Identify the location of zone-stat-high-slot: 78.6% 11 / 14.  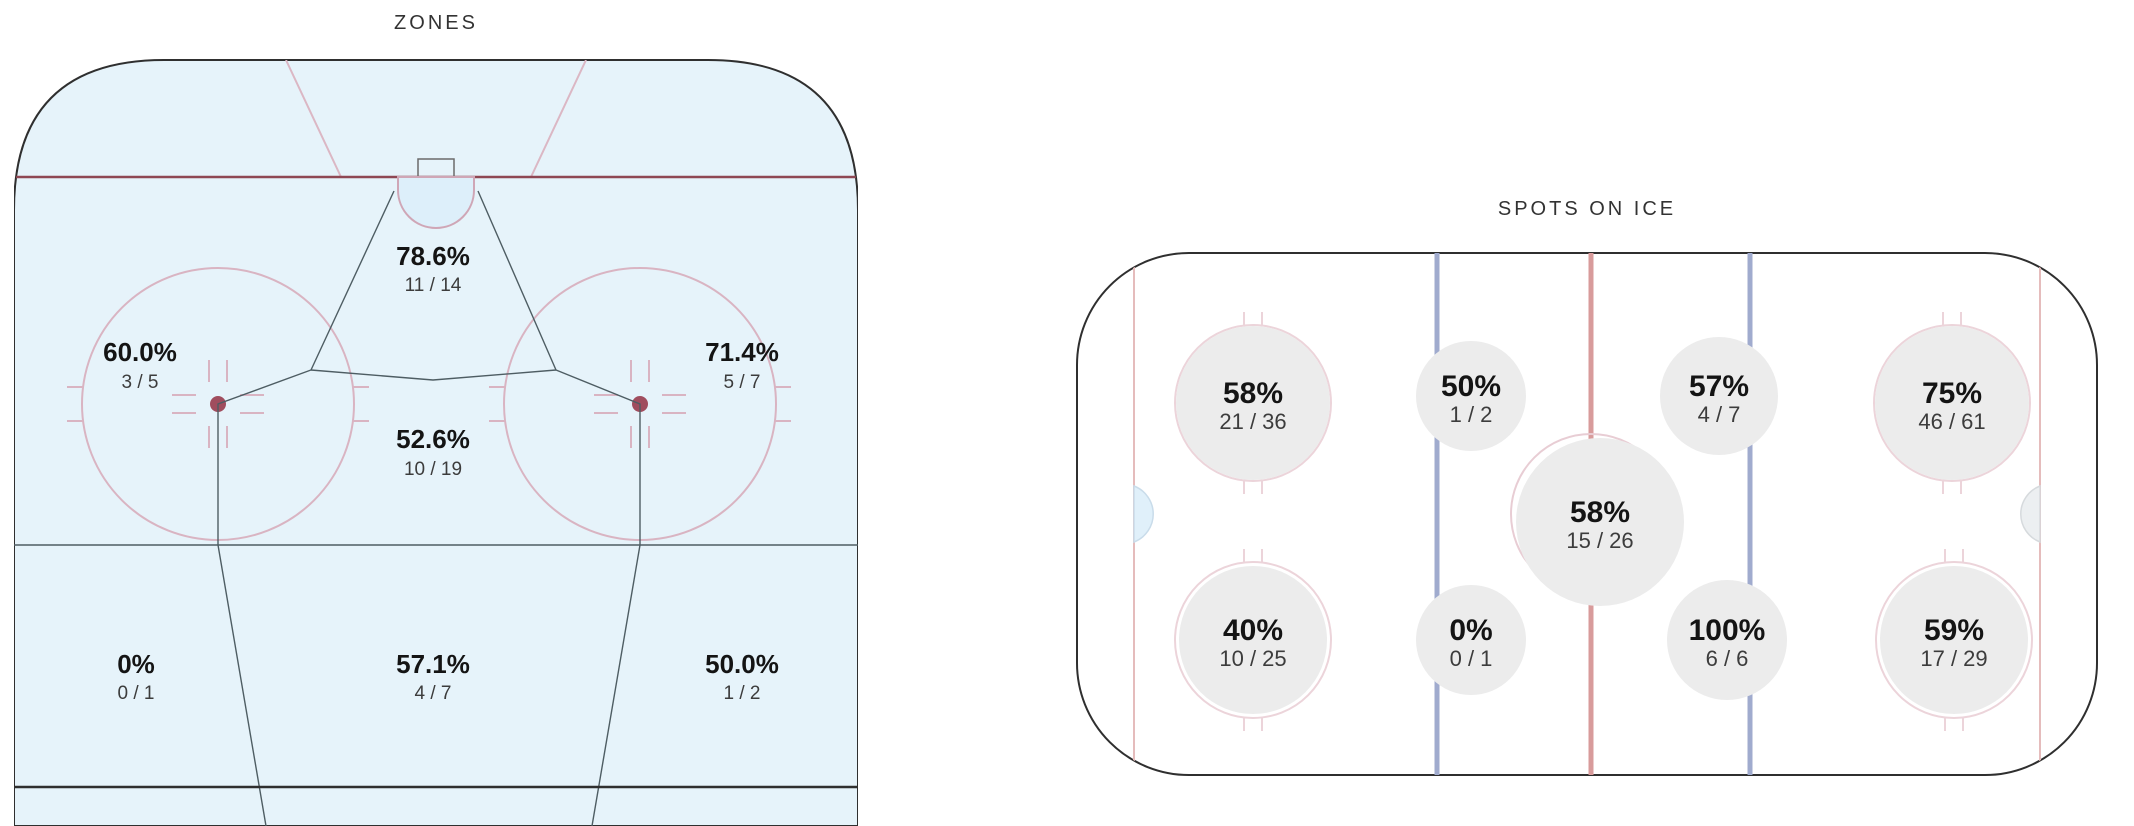
(433, 268).